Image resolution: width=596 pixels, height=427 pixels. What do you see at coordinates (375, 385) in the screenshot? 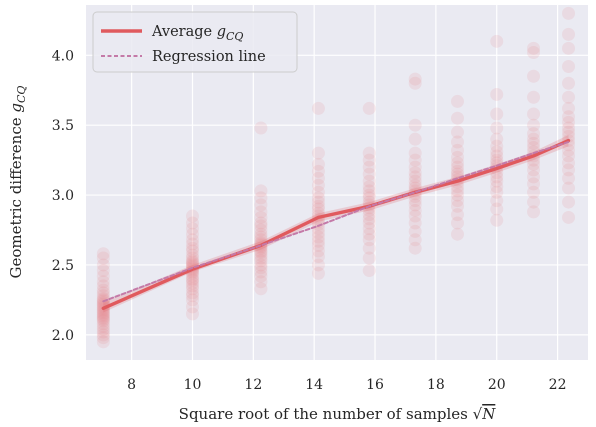
I see `x-tick-label-4: 16` at bounding box center [375, 385].